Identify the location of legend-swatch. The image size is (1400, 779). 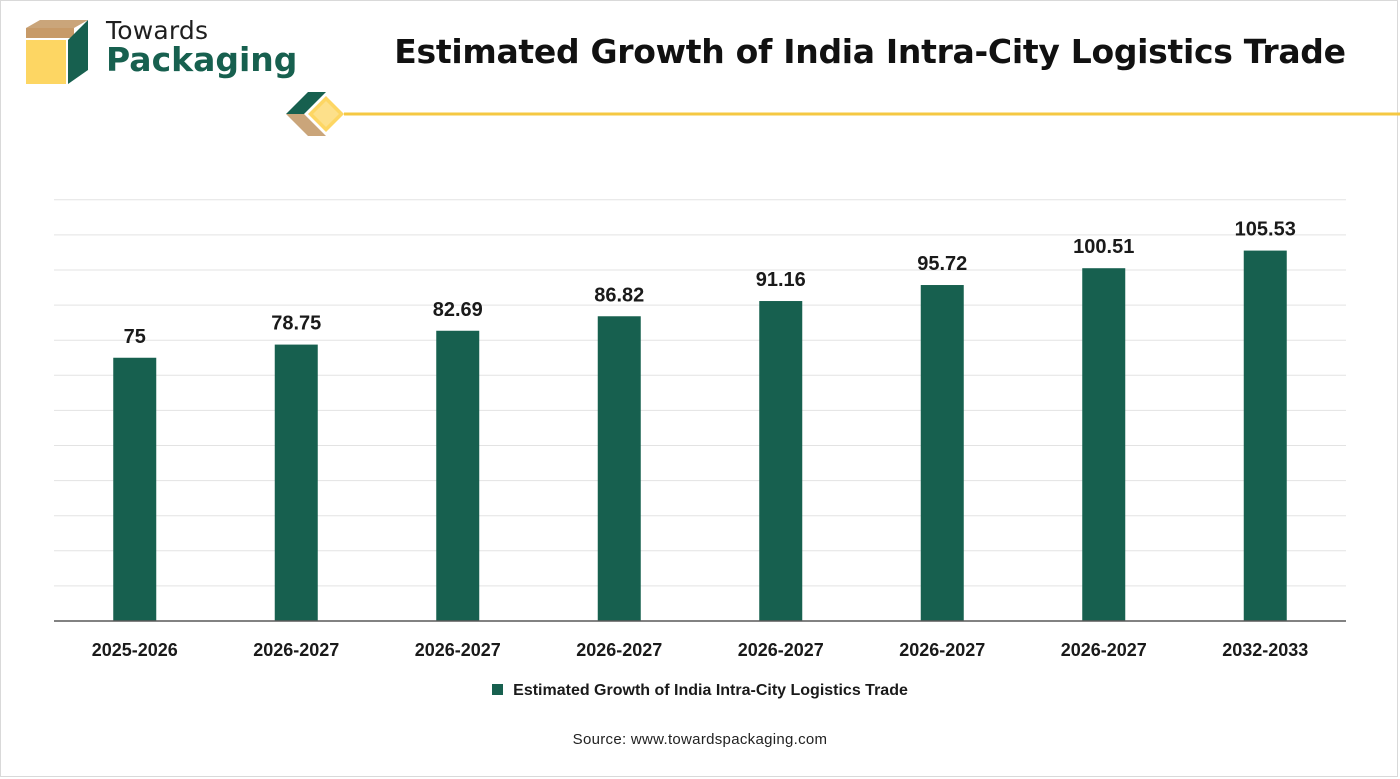
(498, 689).